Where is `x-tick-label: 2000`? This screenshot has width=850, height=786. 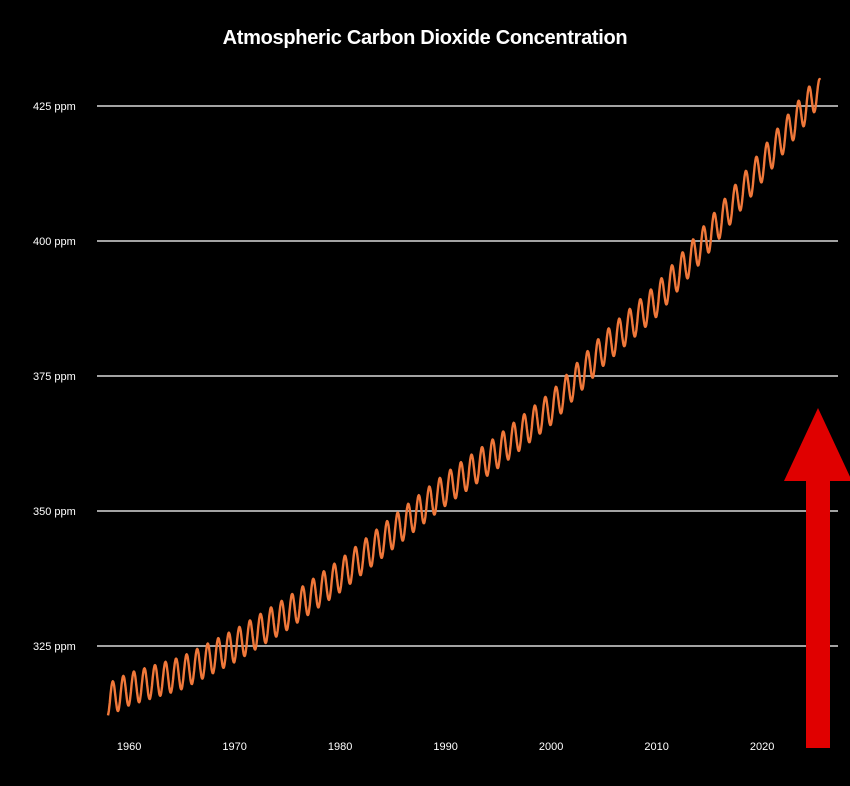
x-tick-label: 2000 is located at coordinates (551, 747).